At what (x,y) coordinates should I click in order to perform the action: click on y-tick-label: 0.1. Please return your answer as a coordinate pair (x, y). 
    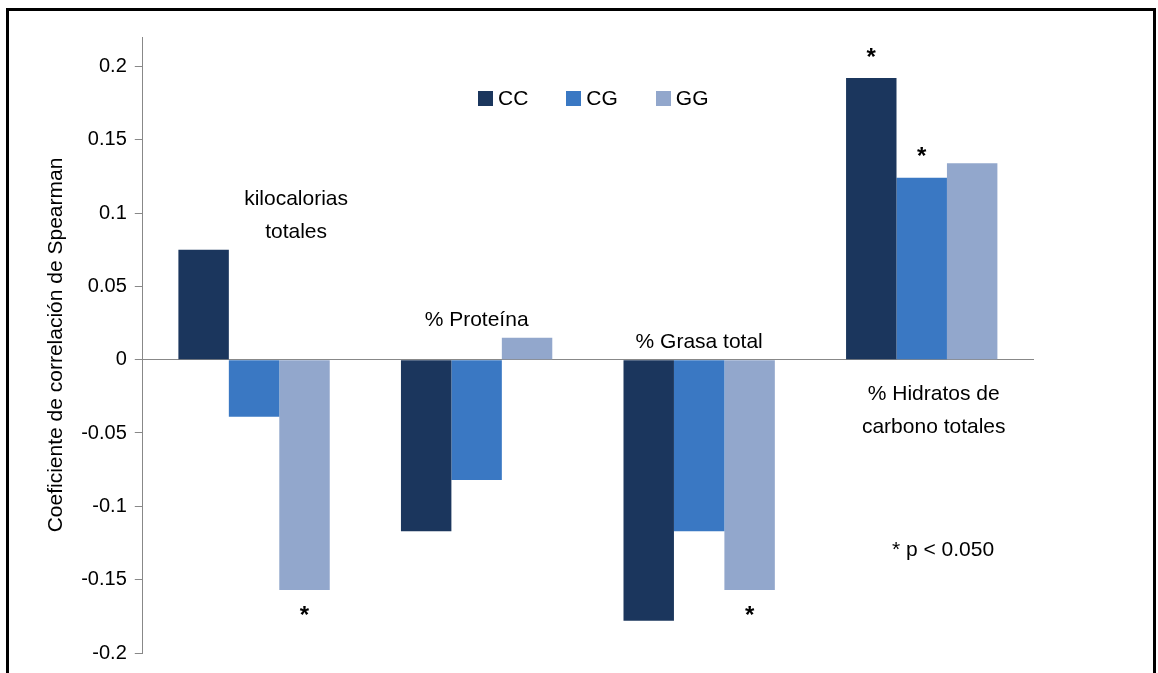
    Looking at the image, I should click on (112, 211).